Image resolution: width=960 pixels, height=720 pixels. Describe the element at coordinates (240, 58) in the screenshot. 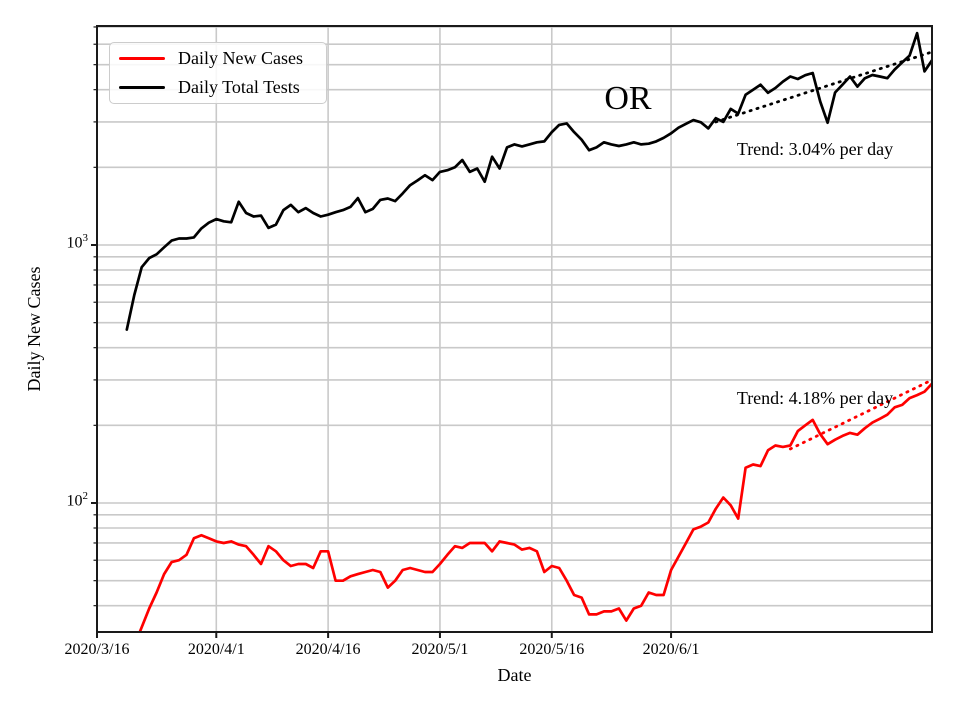

I see `legend-label-cases: Daily New Cases` at that location.